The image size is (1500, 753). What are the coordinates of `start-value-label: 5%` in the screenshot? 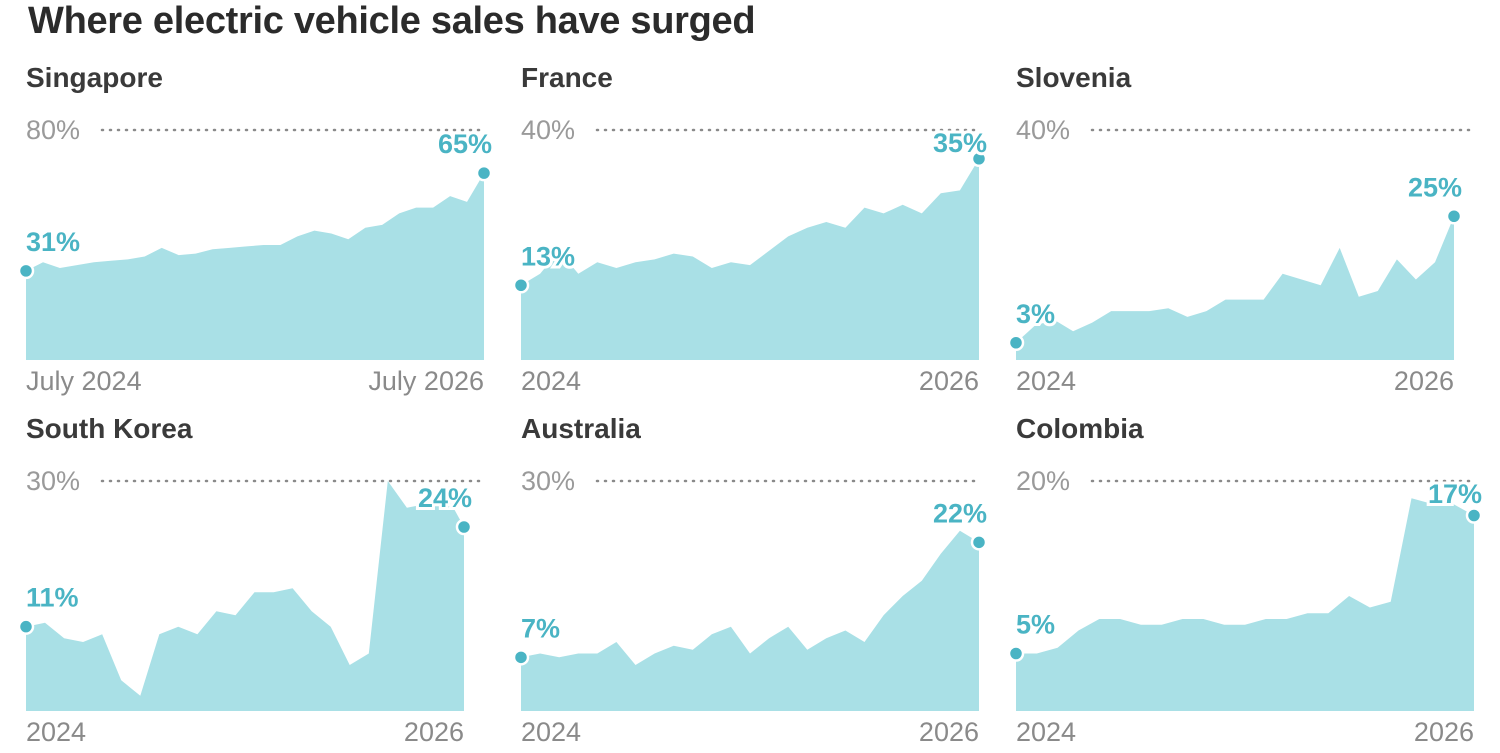 It's located at (1035, 625).